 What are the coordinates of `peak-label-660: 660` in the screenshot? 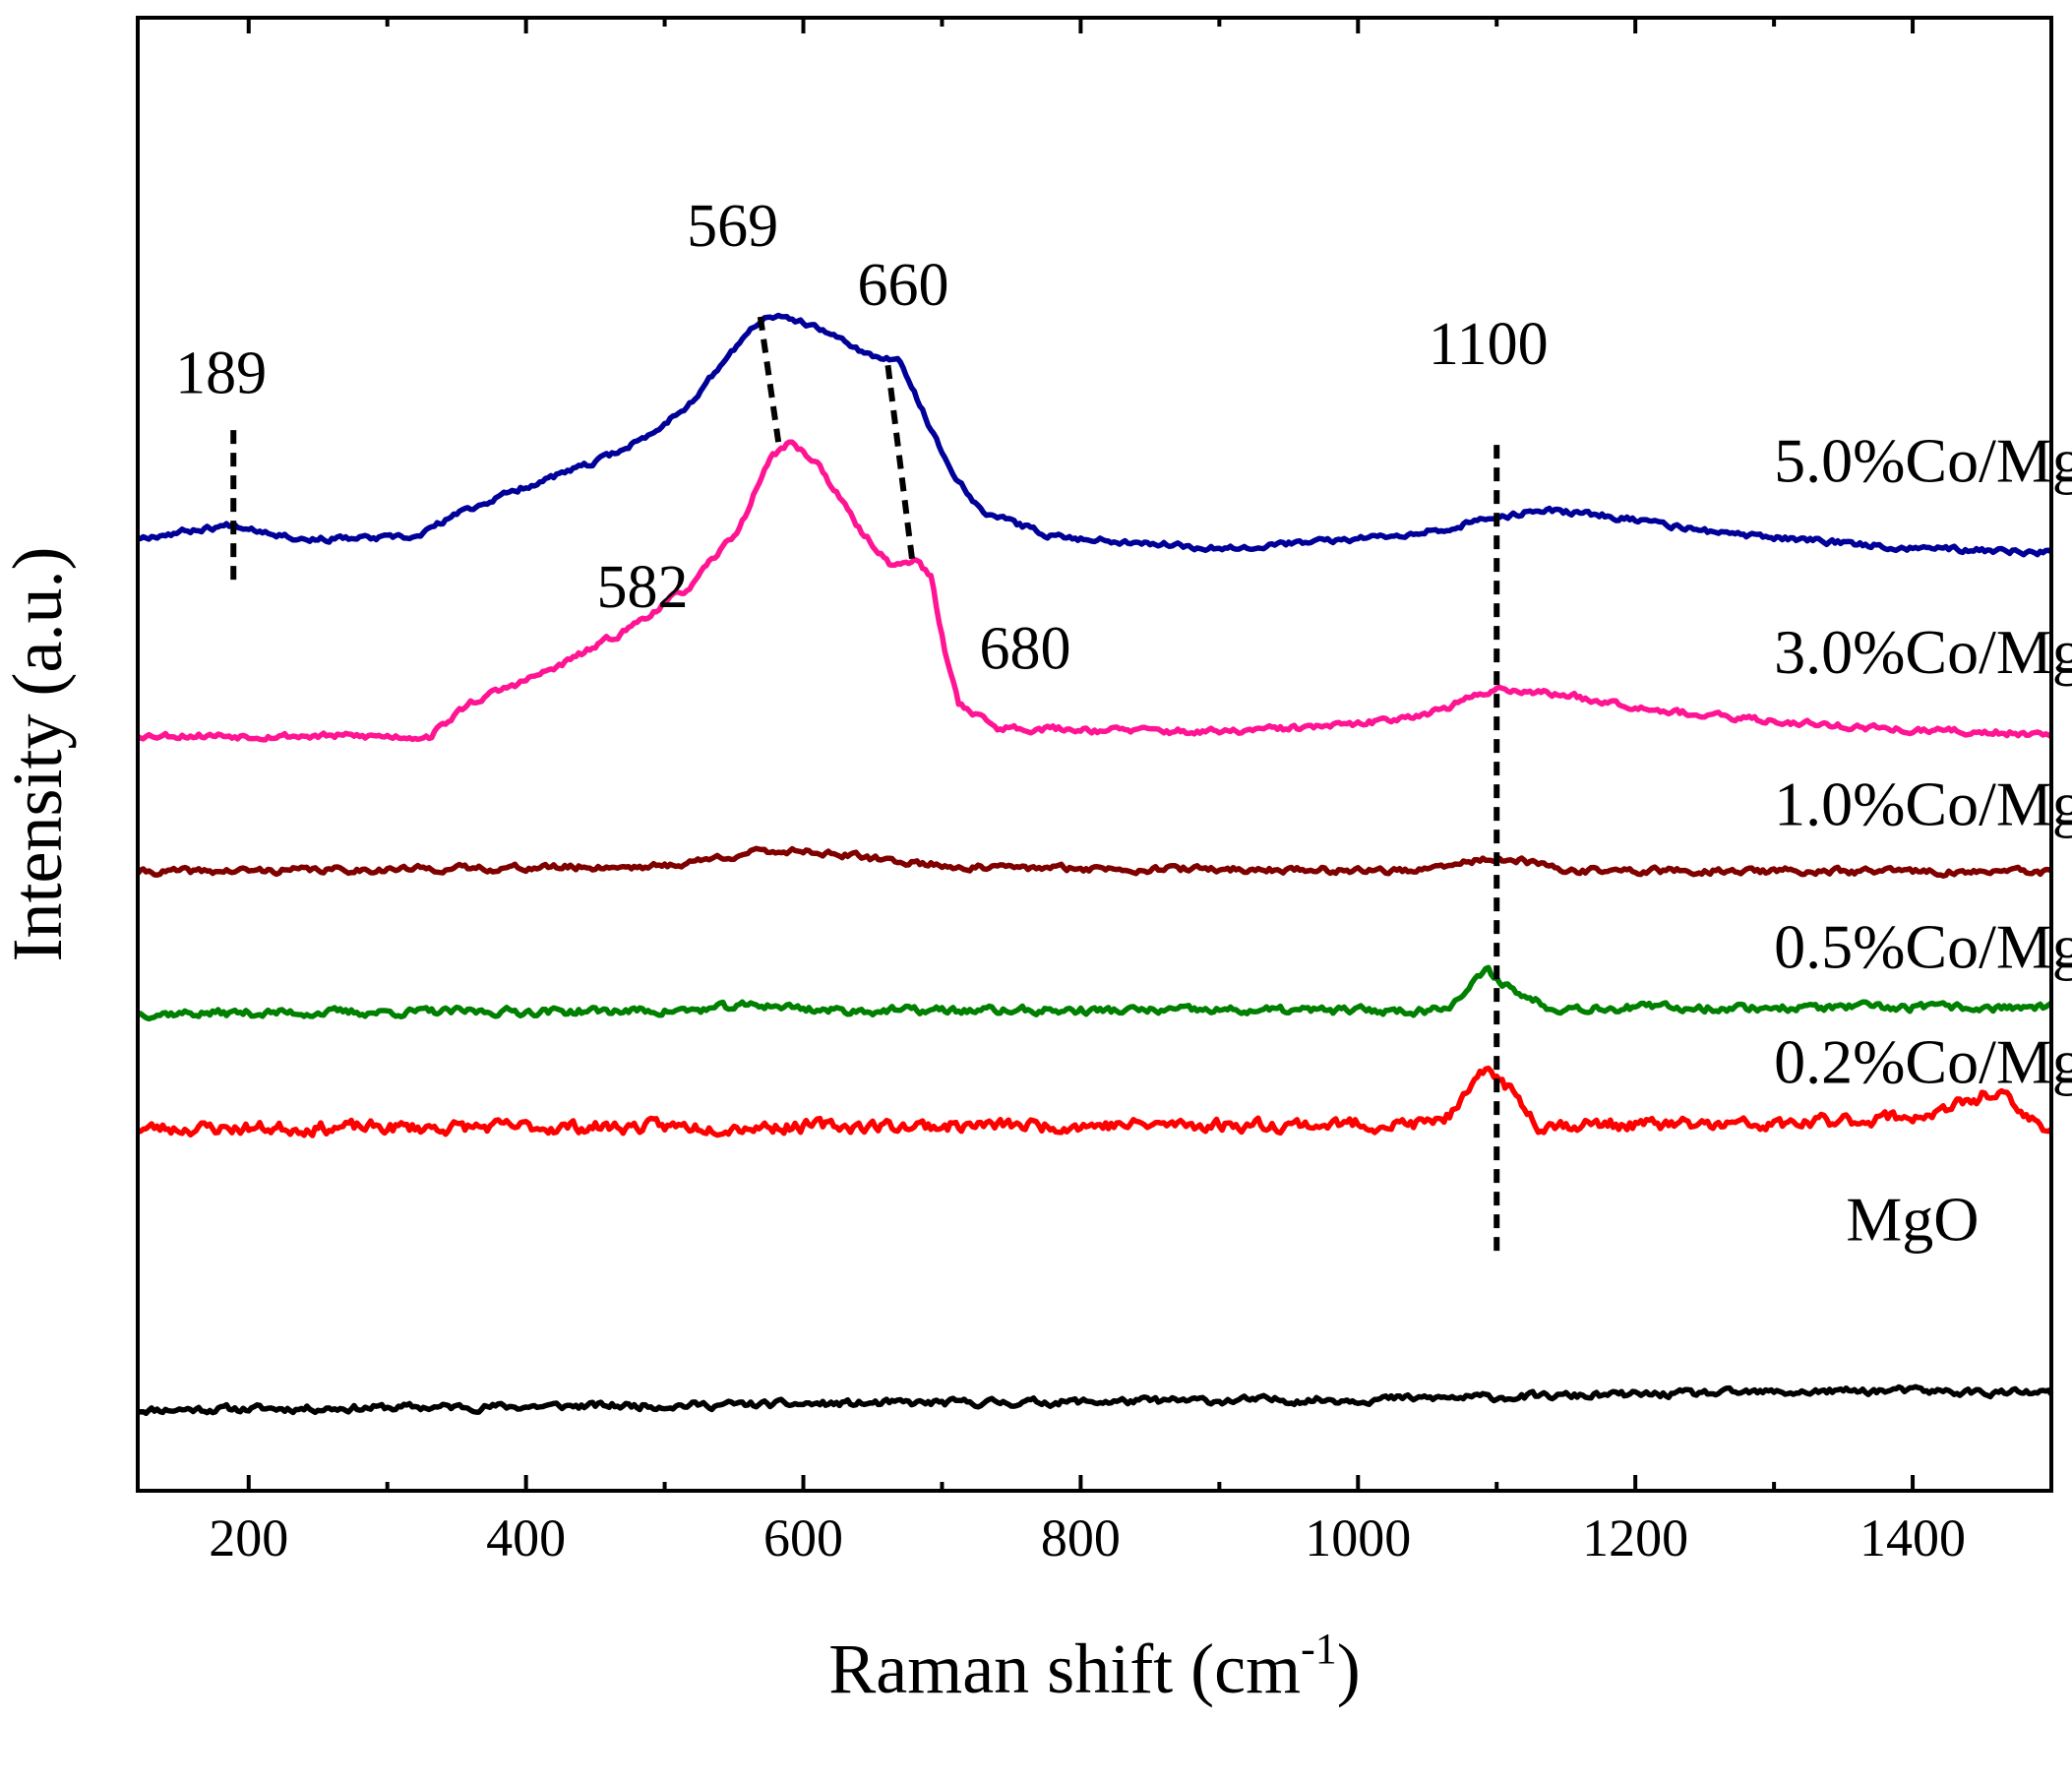 It's located at (903, 285).